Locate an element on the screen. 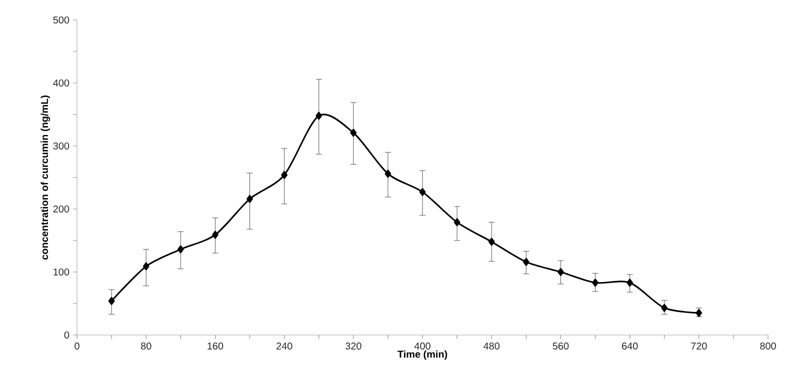 The height and width of the screenshot is (378, 800). x-tick-label: 480 is located at coordinates (492, 346).